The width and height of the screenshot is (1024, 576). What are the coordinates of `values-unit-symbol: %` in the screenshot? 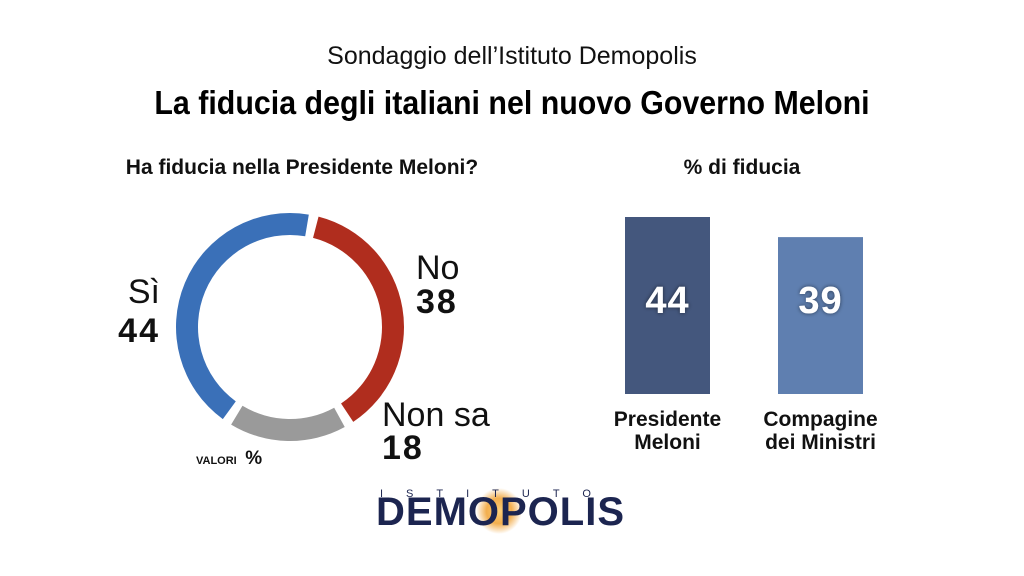 It's located at (253, 458).